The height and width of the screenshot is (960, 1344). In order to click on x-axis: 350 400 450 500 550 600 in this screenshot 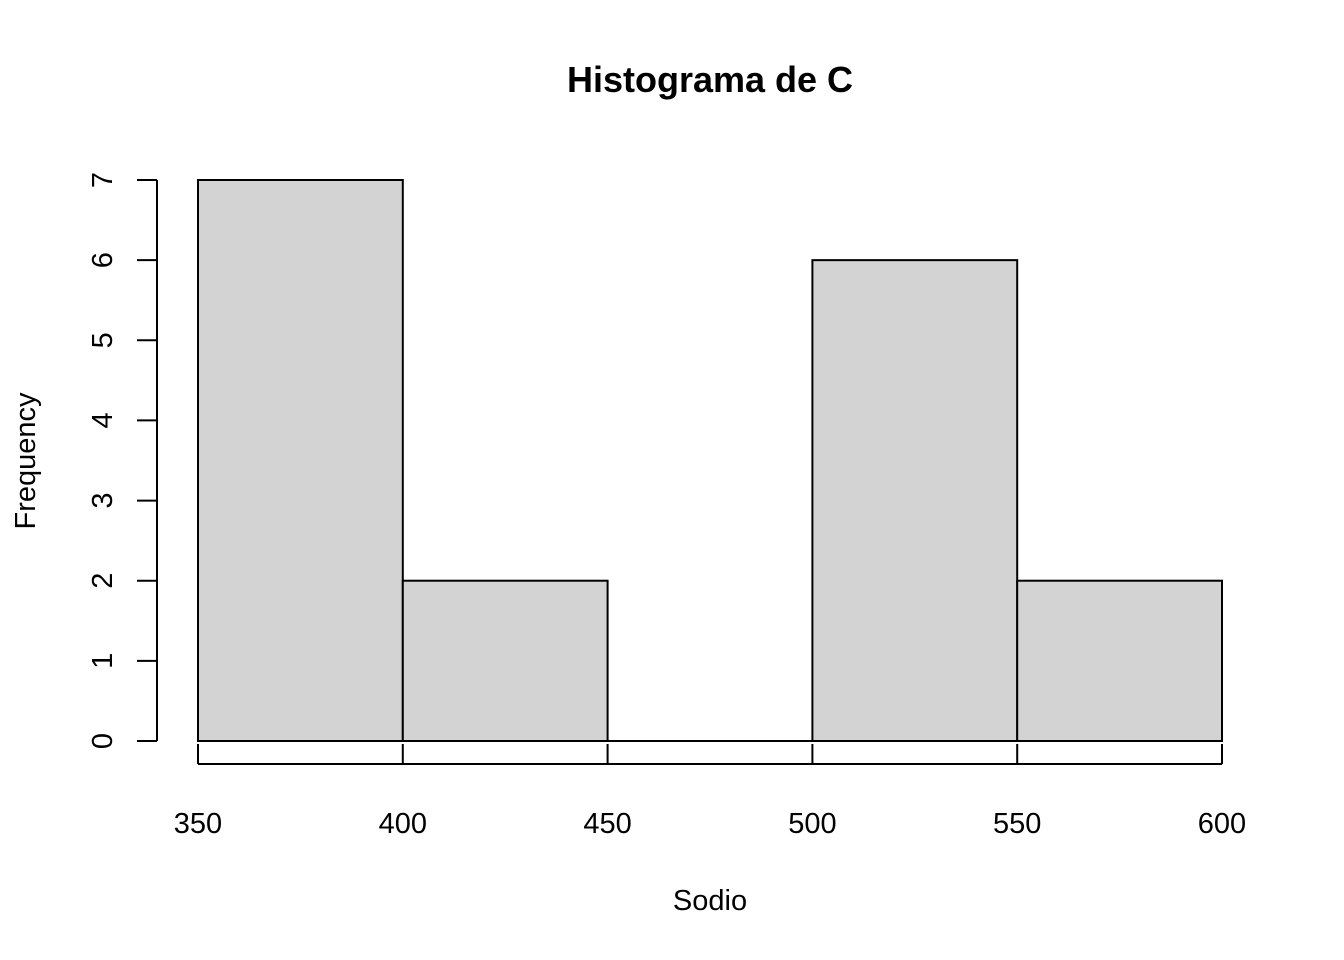, I will do `click(710, 792)`.